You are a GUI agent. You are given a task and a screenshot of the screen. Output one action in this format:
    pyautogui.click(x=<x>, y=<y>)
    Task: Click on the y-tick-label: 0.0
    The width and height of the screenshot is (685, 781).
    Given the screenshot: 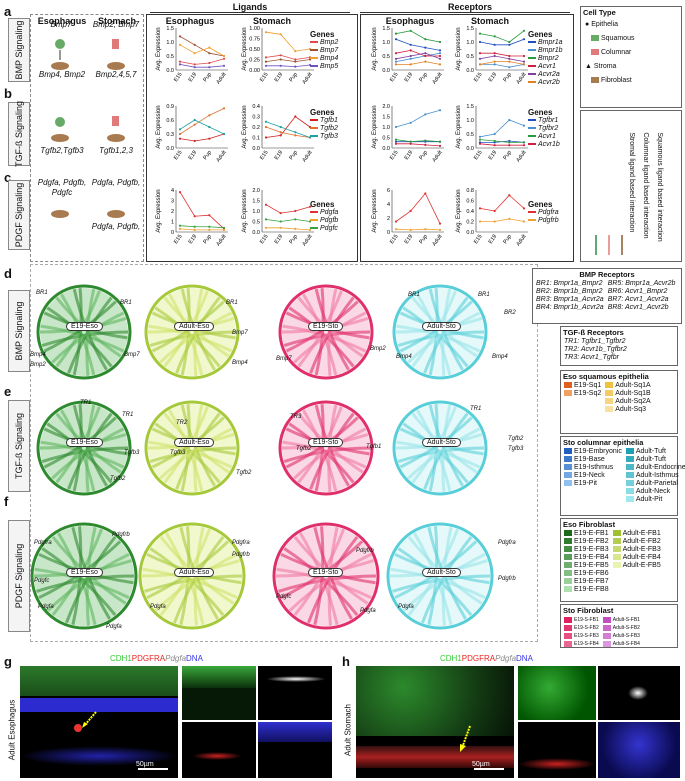 What is the action you would take?
    pyautogui.click(x=170, y=71)
    